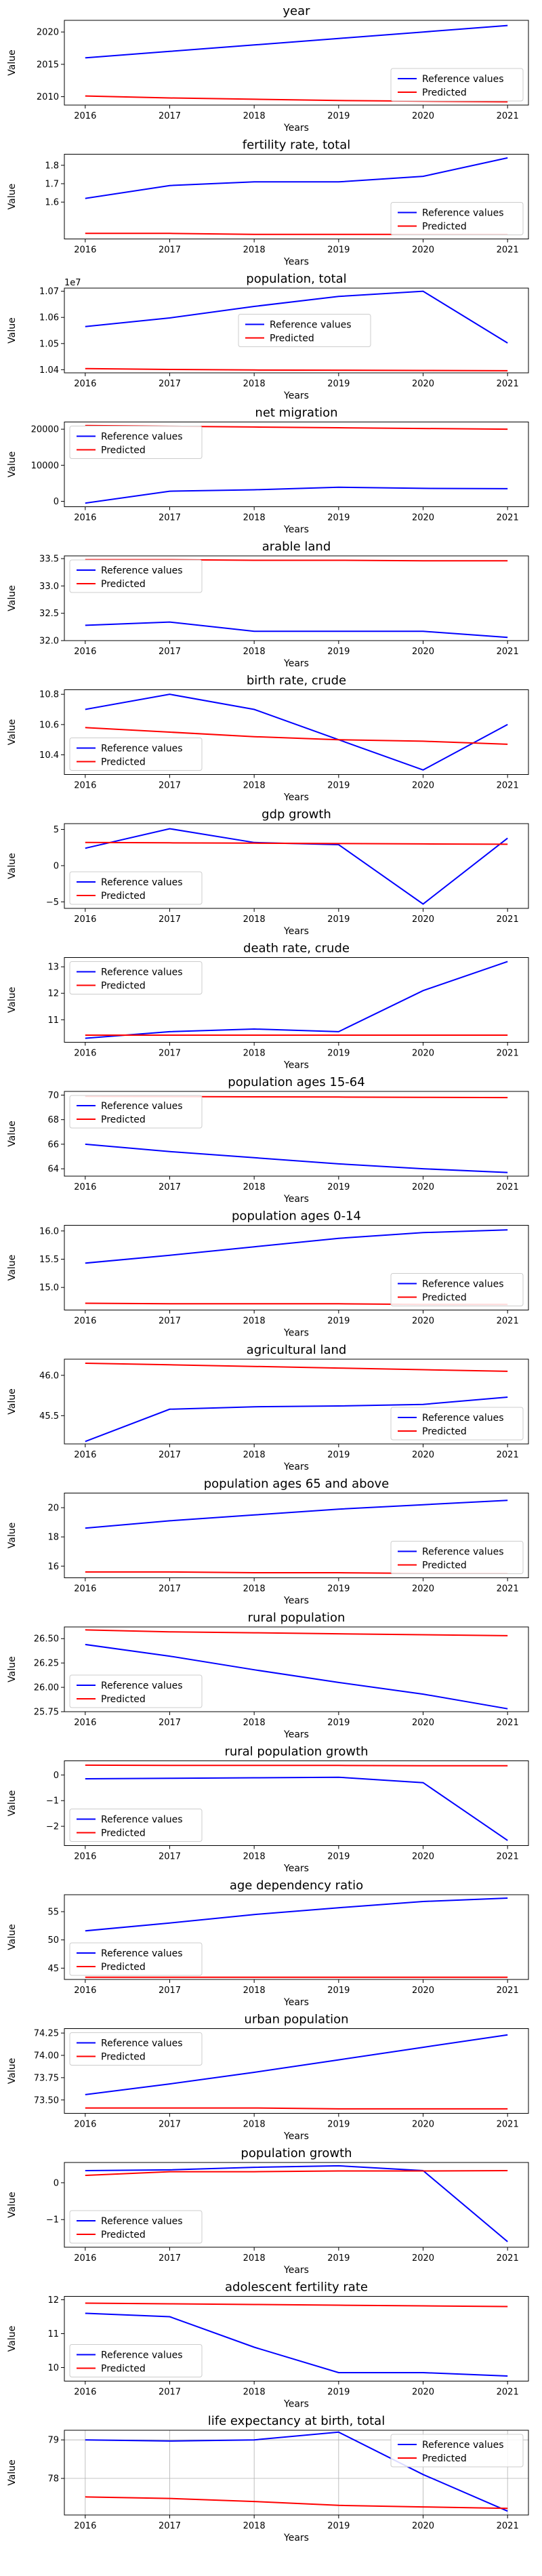 Image resolution: width=542 pixels, height=2576 pixels. What do you see at coordinates (72, 283) in the screenshot?
I see `y-offset-label: 1e7` at bounding box center [72, 283].